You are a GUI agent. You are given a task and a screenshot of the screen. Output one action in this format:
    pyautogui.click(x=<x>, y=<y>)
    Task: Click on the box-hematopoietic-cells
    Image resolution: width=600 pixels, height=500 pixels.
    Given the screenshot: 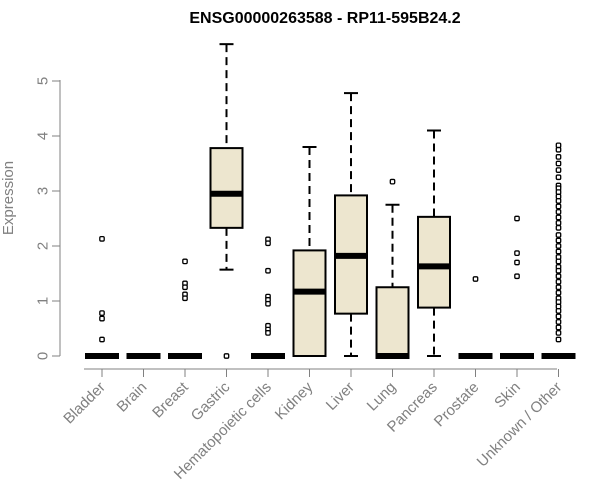 What is the action you would take?
    pyautogui.click(x=268, y=297)
    